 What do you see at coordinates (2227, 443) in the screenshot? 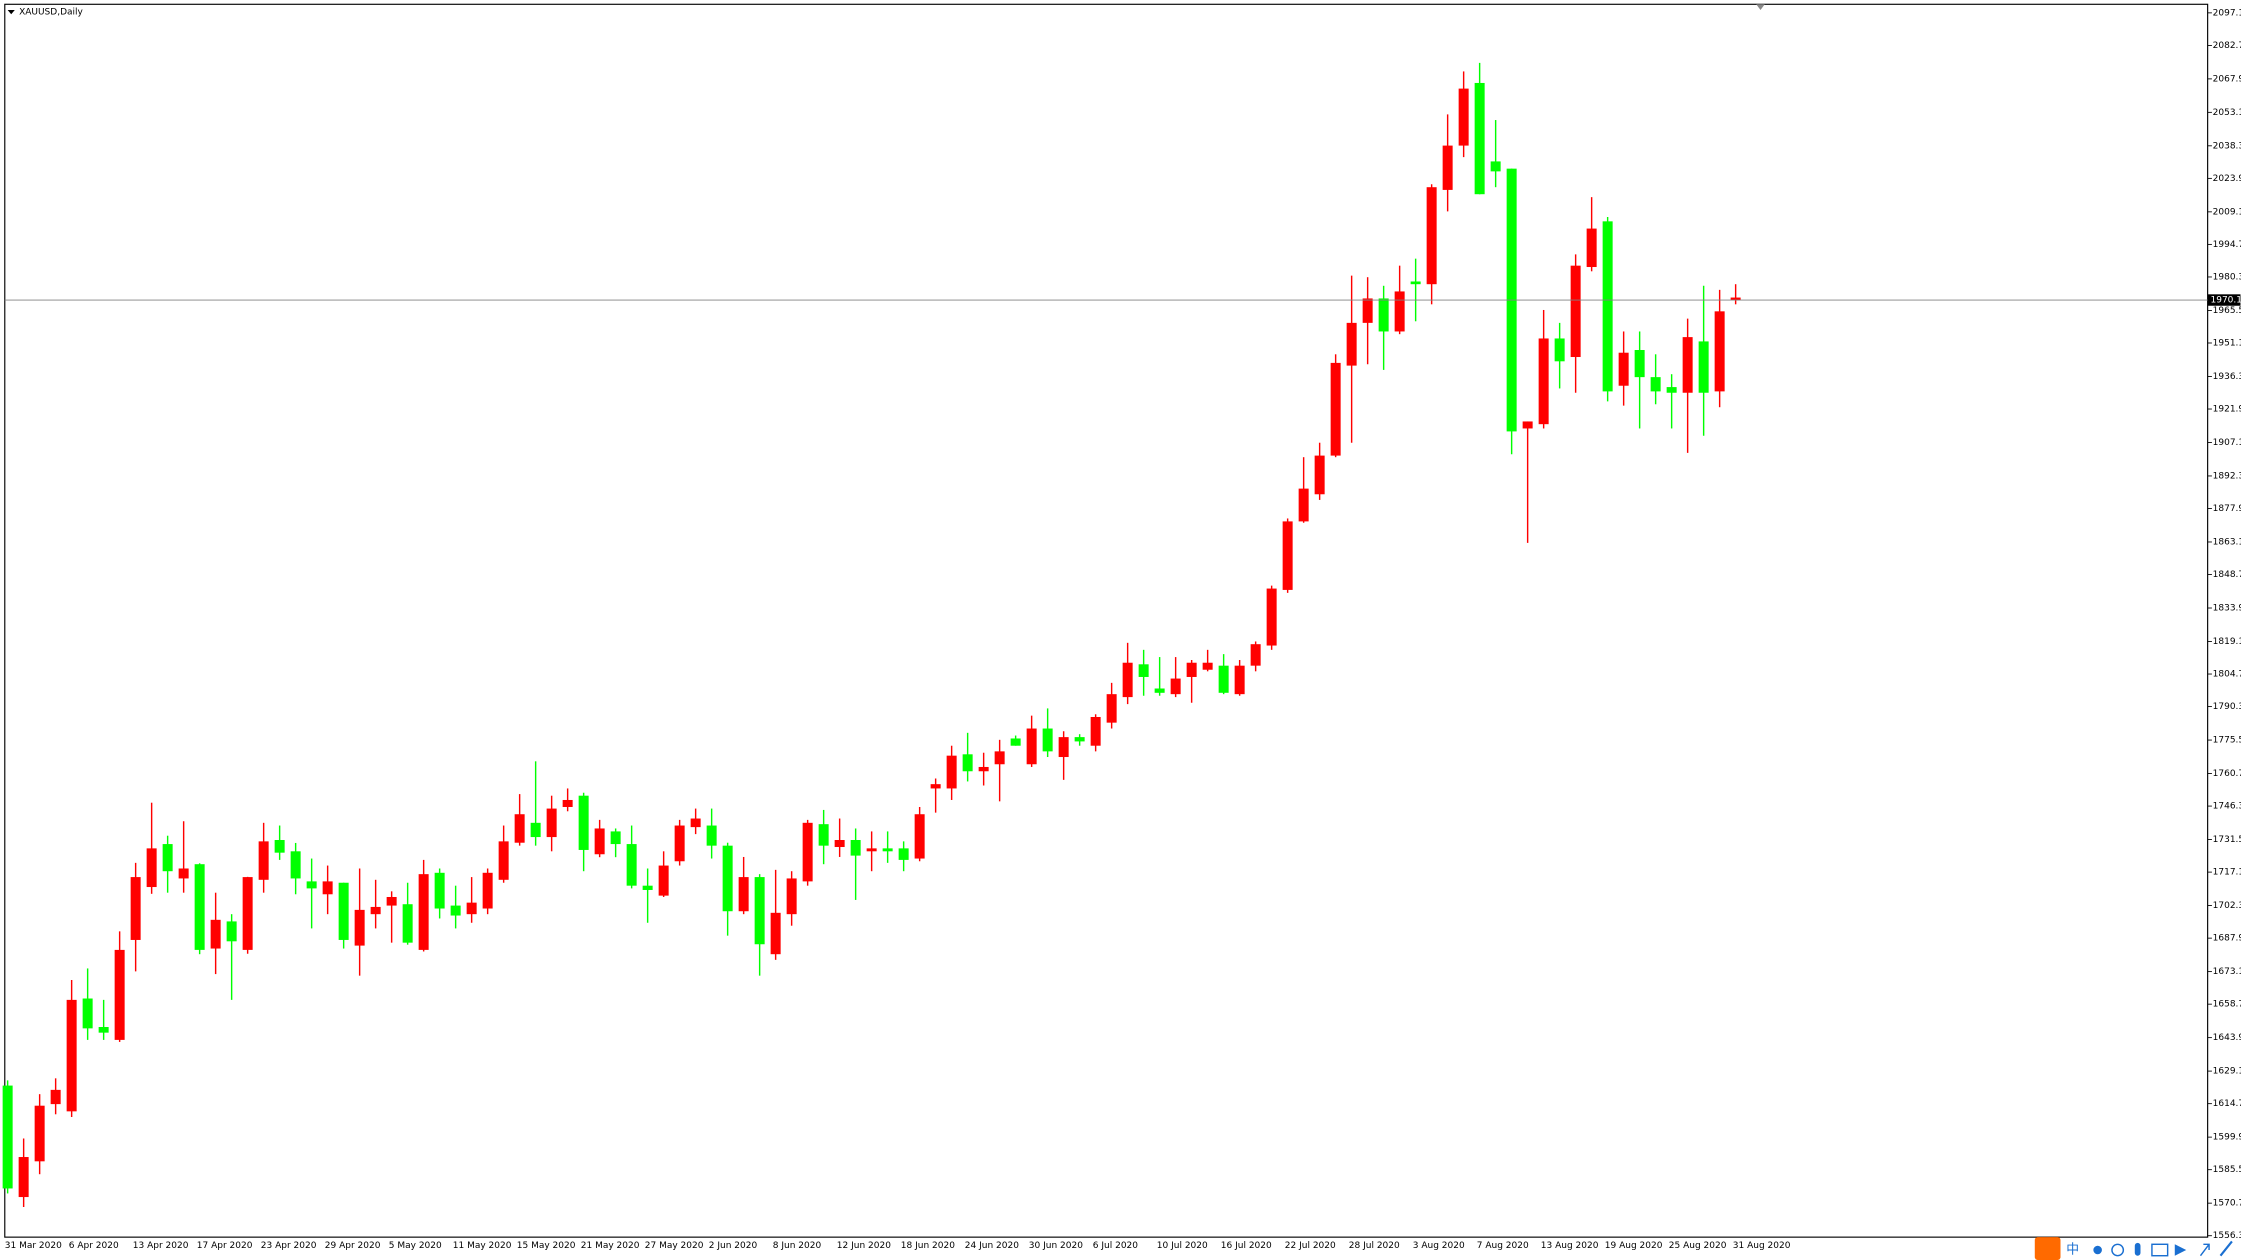
I see `y-tick-label: 1907.1` at bounding box center [2227, 443].